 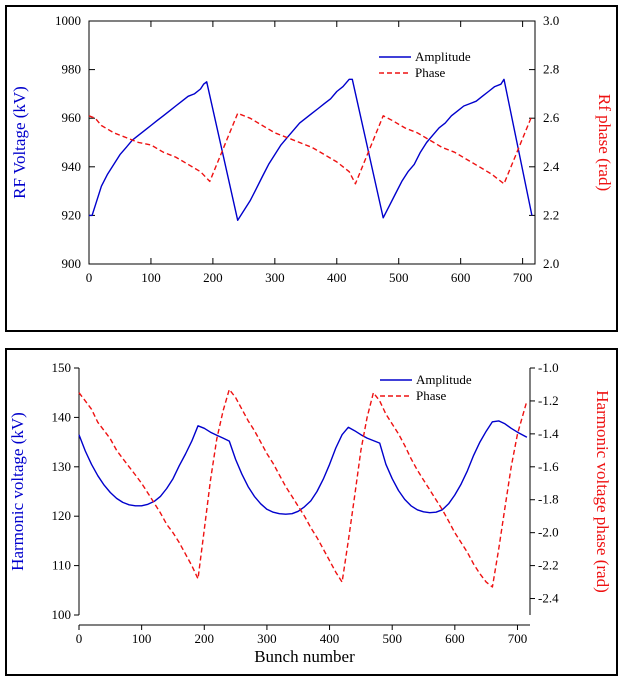 What do you see at coordinates (72, 166) in the screenshot?
I see `y-left-tick-label: 940` at bounding box center [72, 166].